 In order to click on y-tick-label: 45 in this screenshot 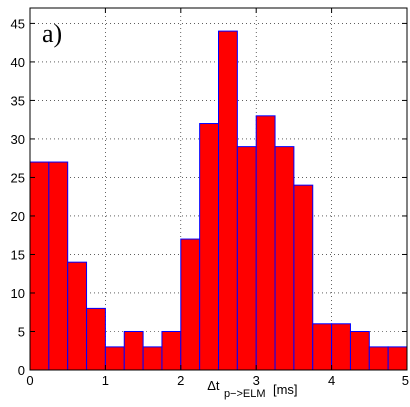, I will do `click(18, 23)`.